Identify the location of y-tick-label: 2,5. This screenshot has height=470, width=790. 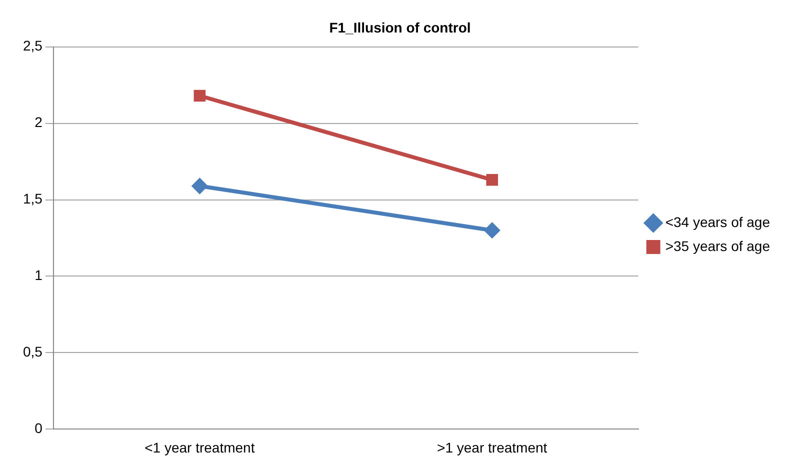
(32, 46).